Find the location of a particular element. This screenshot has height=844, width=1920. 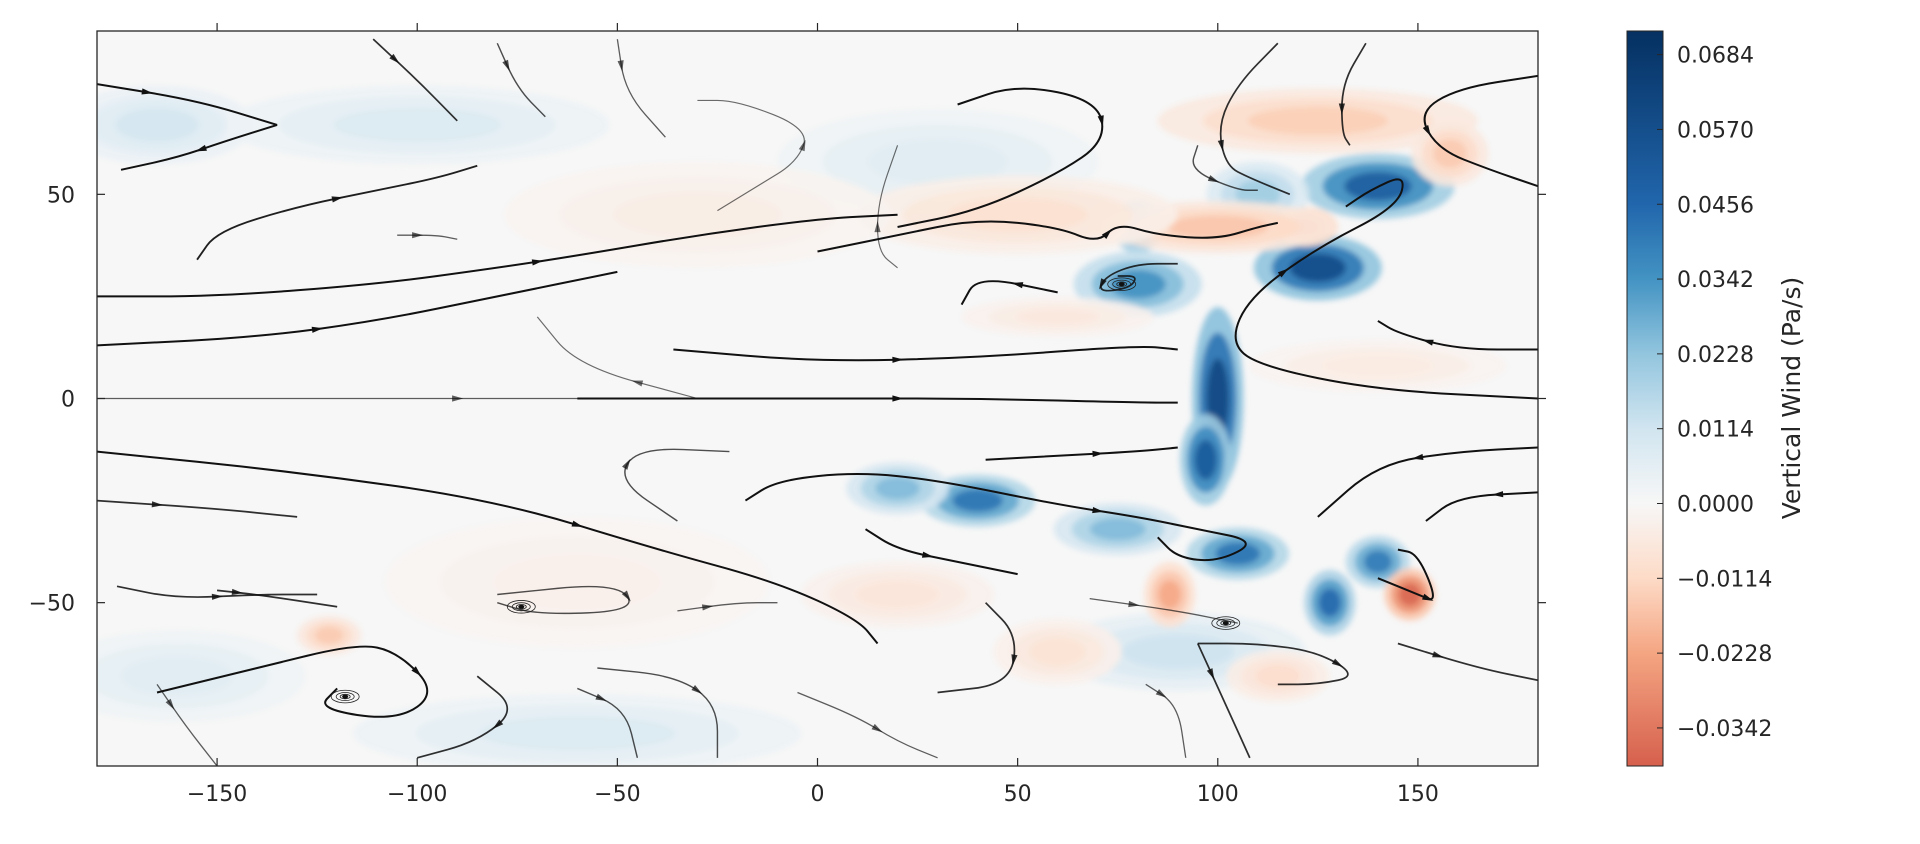

x-tick-label: 100 is located at coordinates (1218, 794).